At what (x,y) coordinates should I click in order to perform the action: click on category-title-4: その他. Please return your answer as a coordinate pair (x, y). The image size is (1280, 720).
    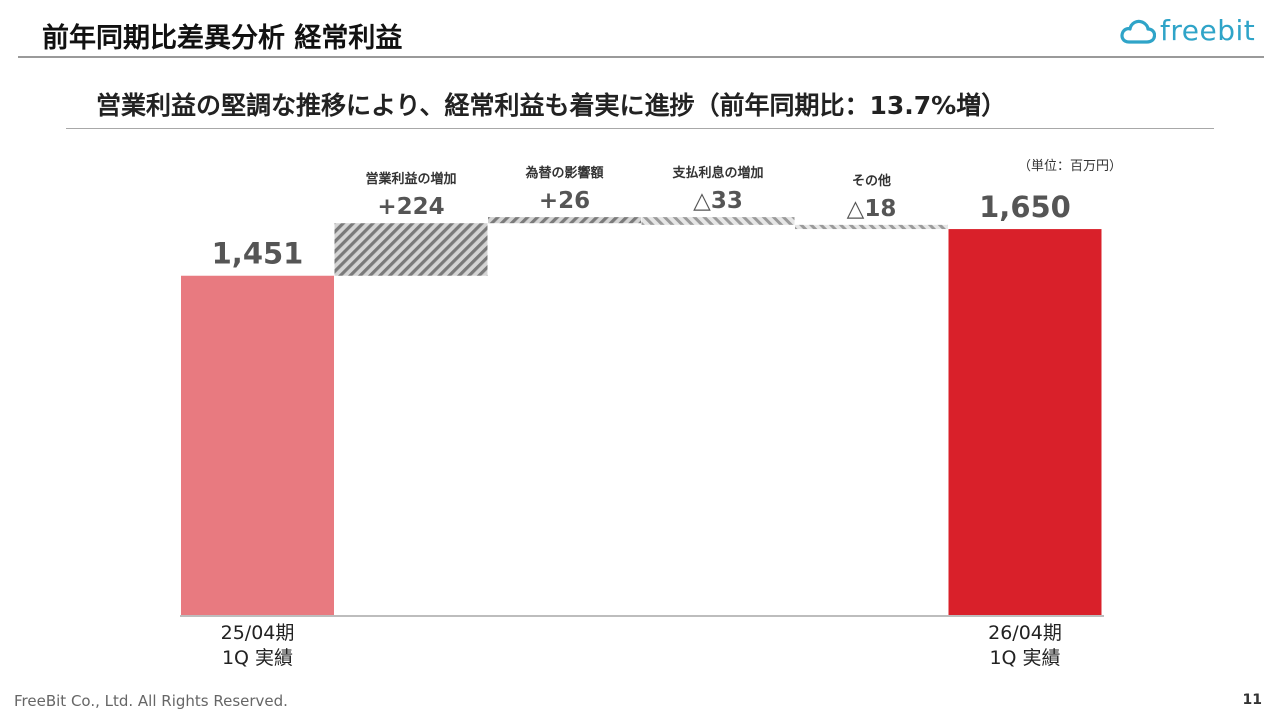
    Looking at the image, I should click on (871, 181).